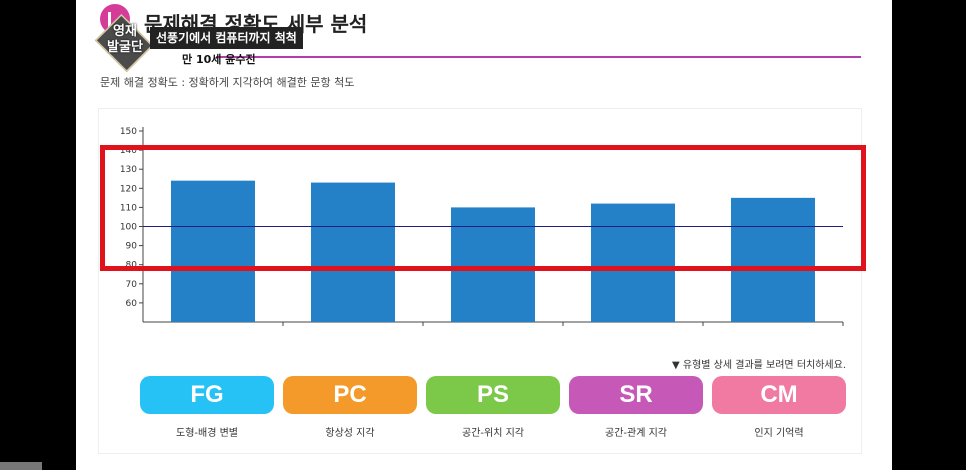  I want to click on bar-cm, so click(773, 259).